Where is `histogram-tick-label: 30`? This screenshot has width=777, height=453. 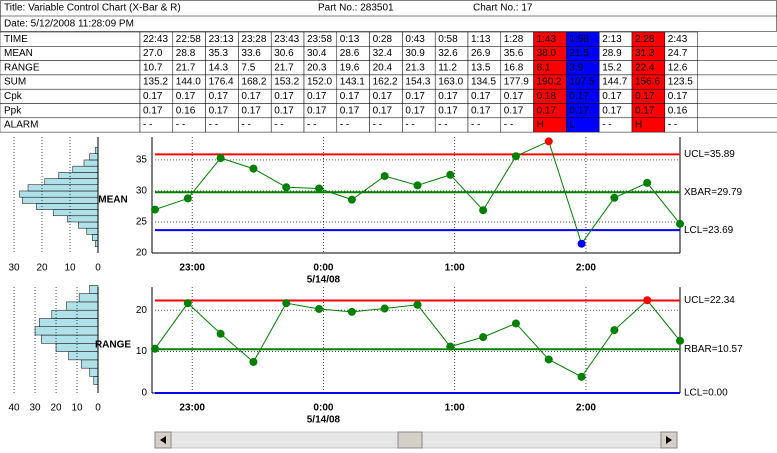
histogram-tick-label: 30 is located at coordinates (35, 408).